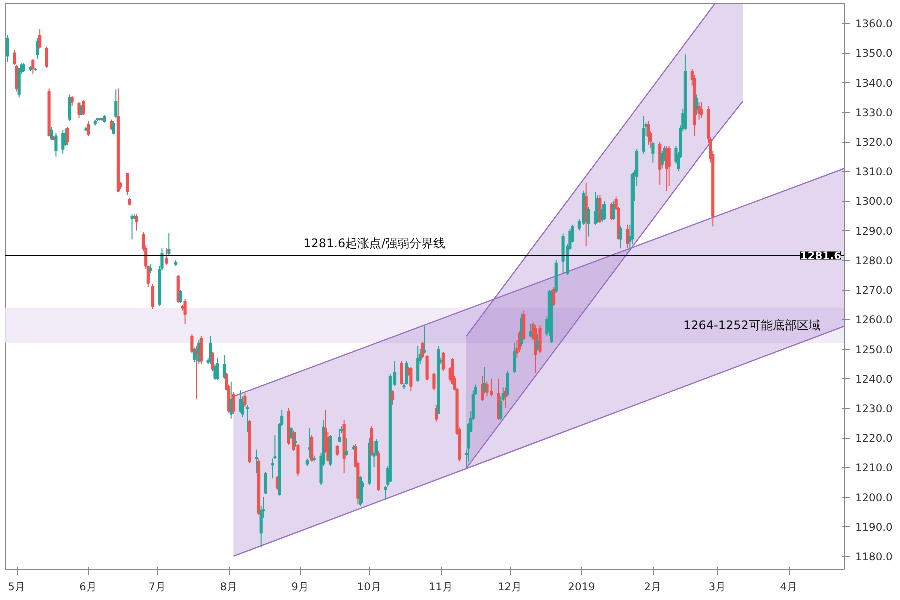  Describe the element at coordinates (369, 587) in the screenshot. I see `x-tick-label: 10月` at that location.